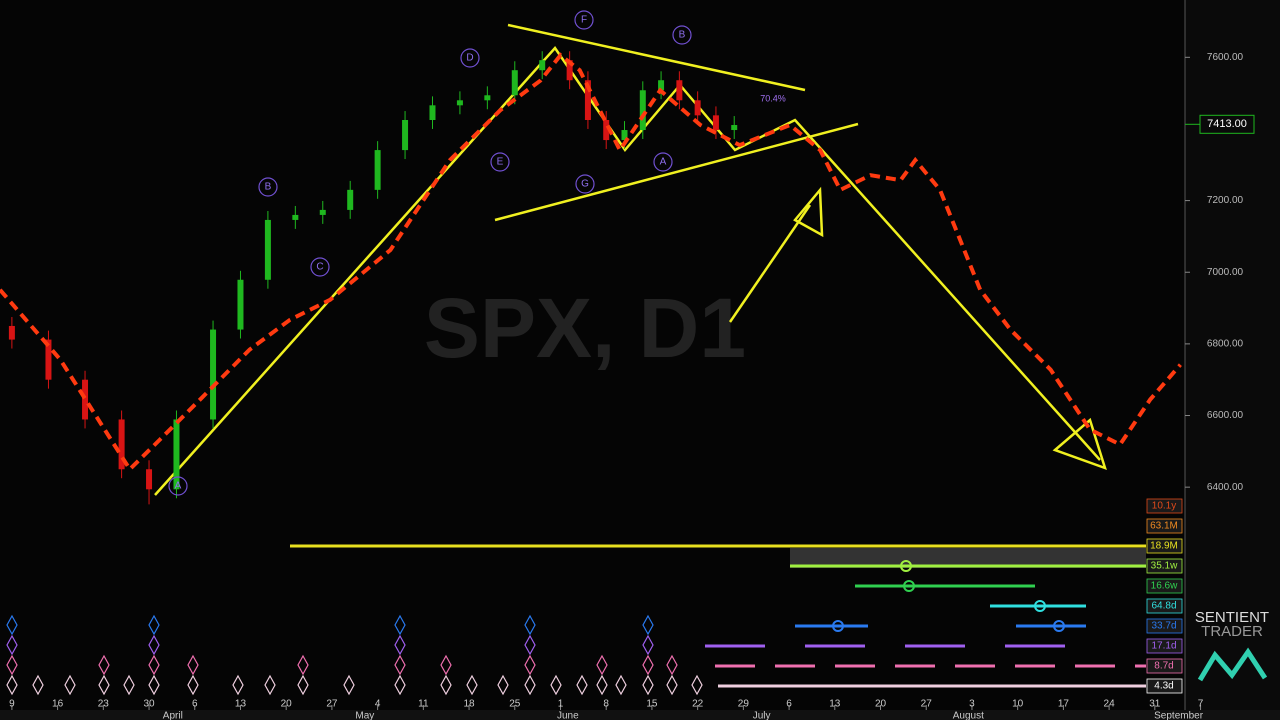  Describe the element at coordinates (515, 704) in the screenshot. I see `x-tick-label: 25` at that location.